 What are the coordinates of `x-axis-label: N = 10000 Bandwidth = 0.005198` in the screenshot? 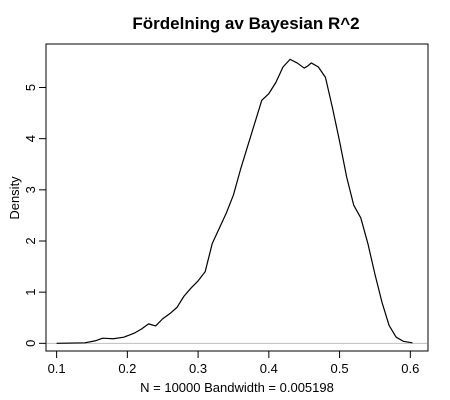 It's located at (237, 387).